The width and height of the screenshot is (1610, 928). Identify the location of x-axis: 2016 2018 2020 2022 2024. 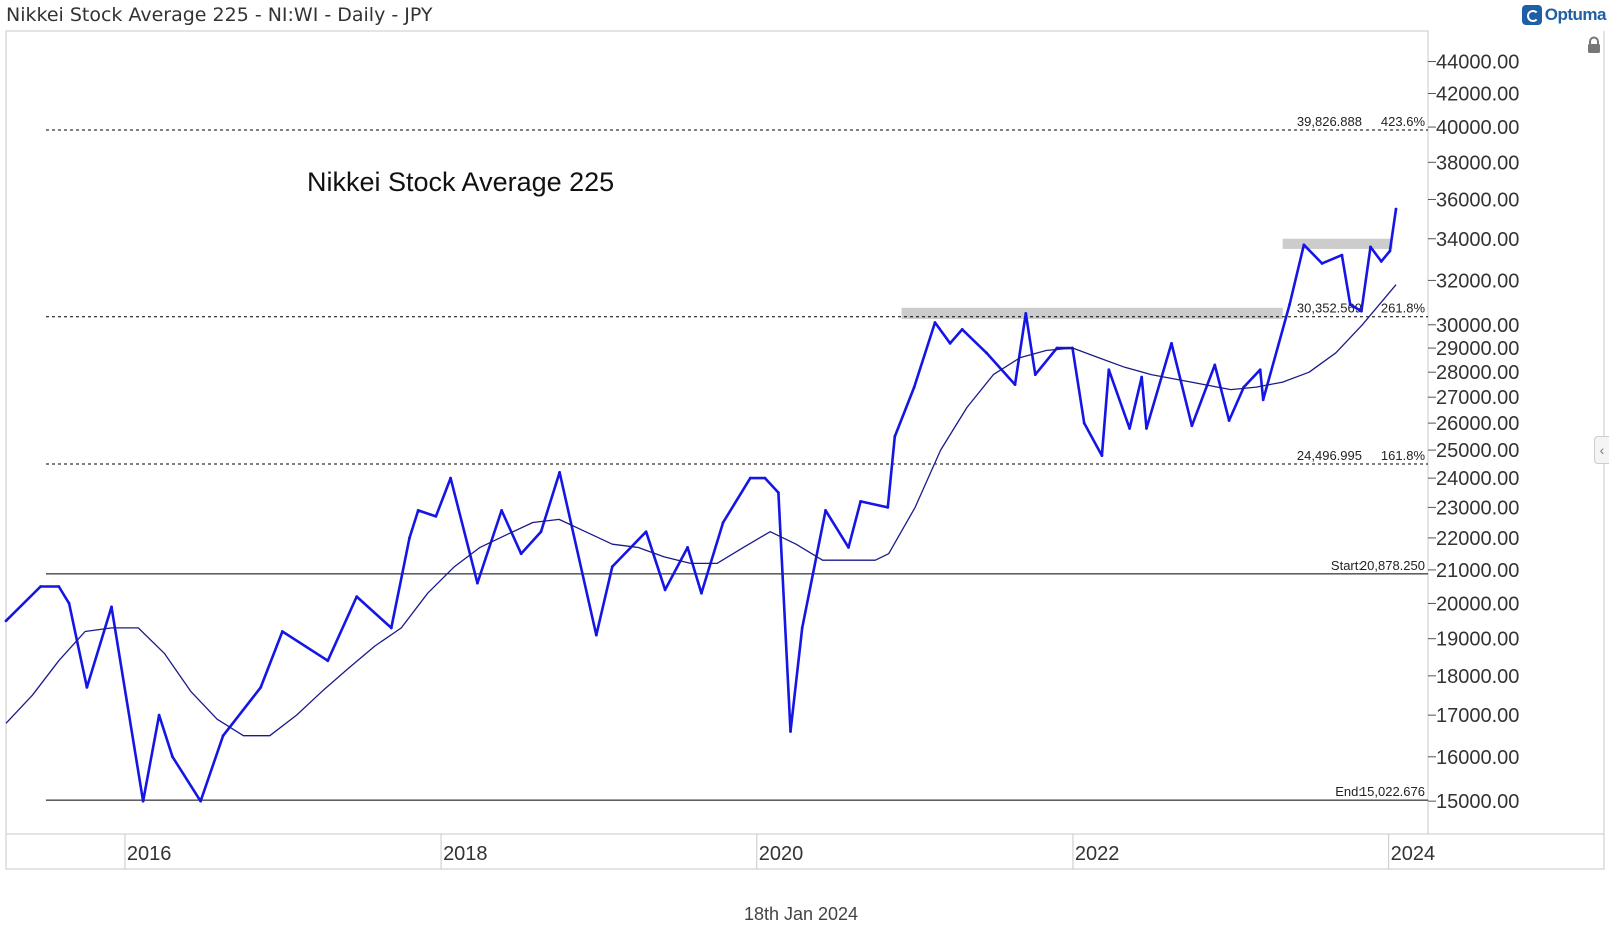
(780, 851).